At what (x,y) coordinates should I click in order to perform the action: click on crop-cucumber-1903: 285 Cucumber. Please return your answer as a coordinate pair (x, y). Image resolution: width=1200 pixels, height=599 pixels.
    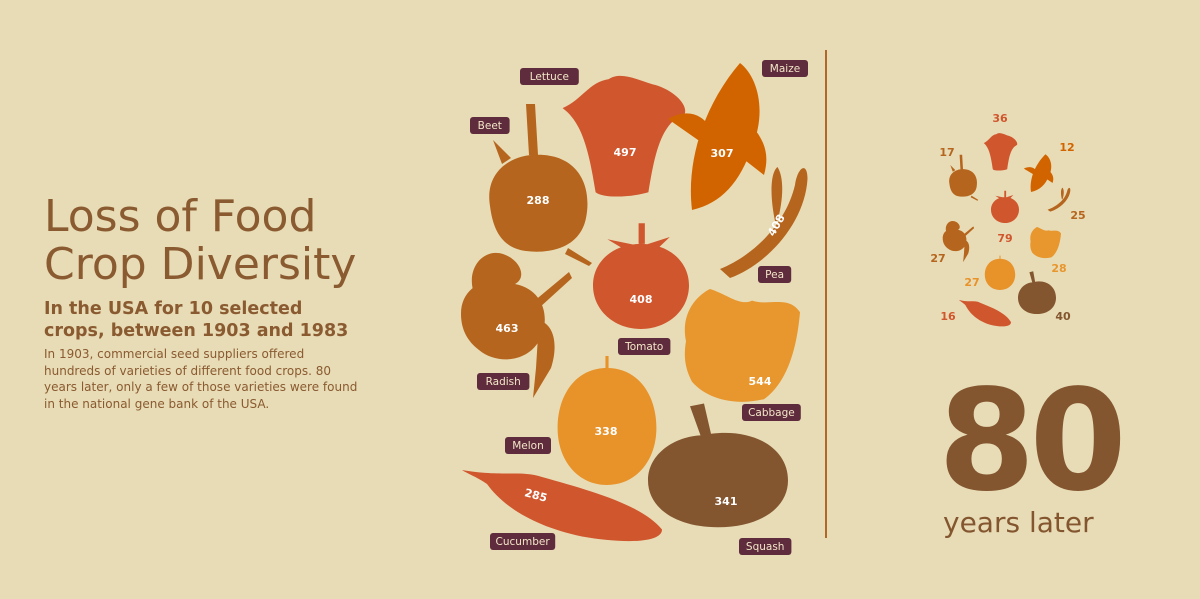
    Looking at the image, I should click on (562, 510).